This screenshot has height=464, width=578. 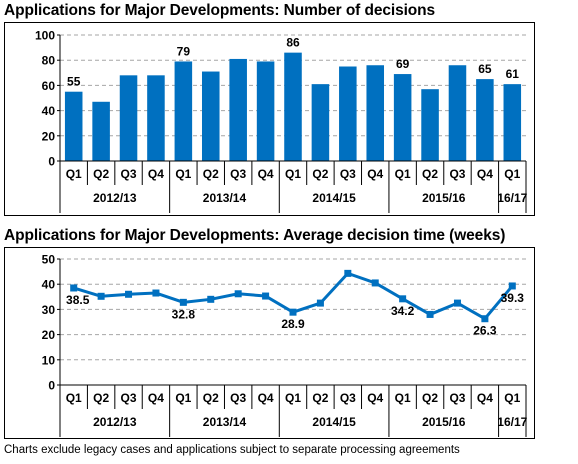 I want to click on data-label: 26.3, so click(x=485, y=331).